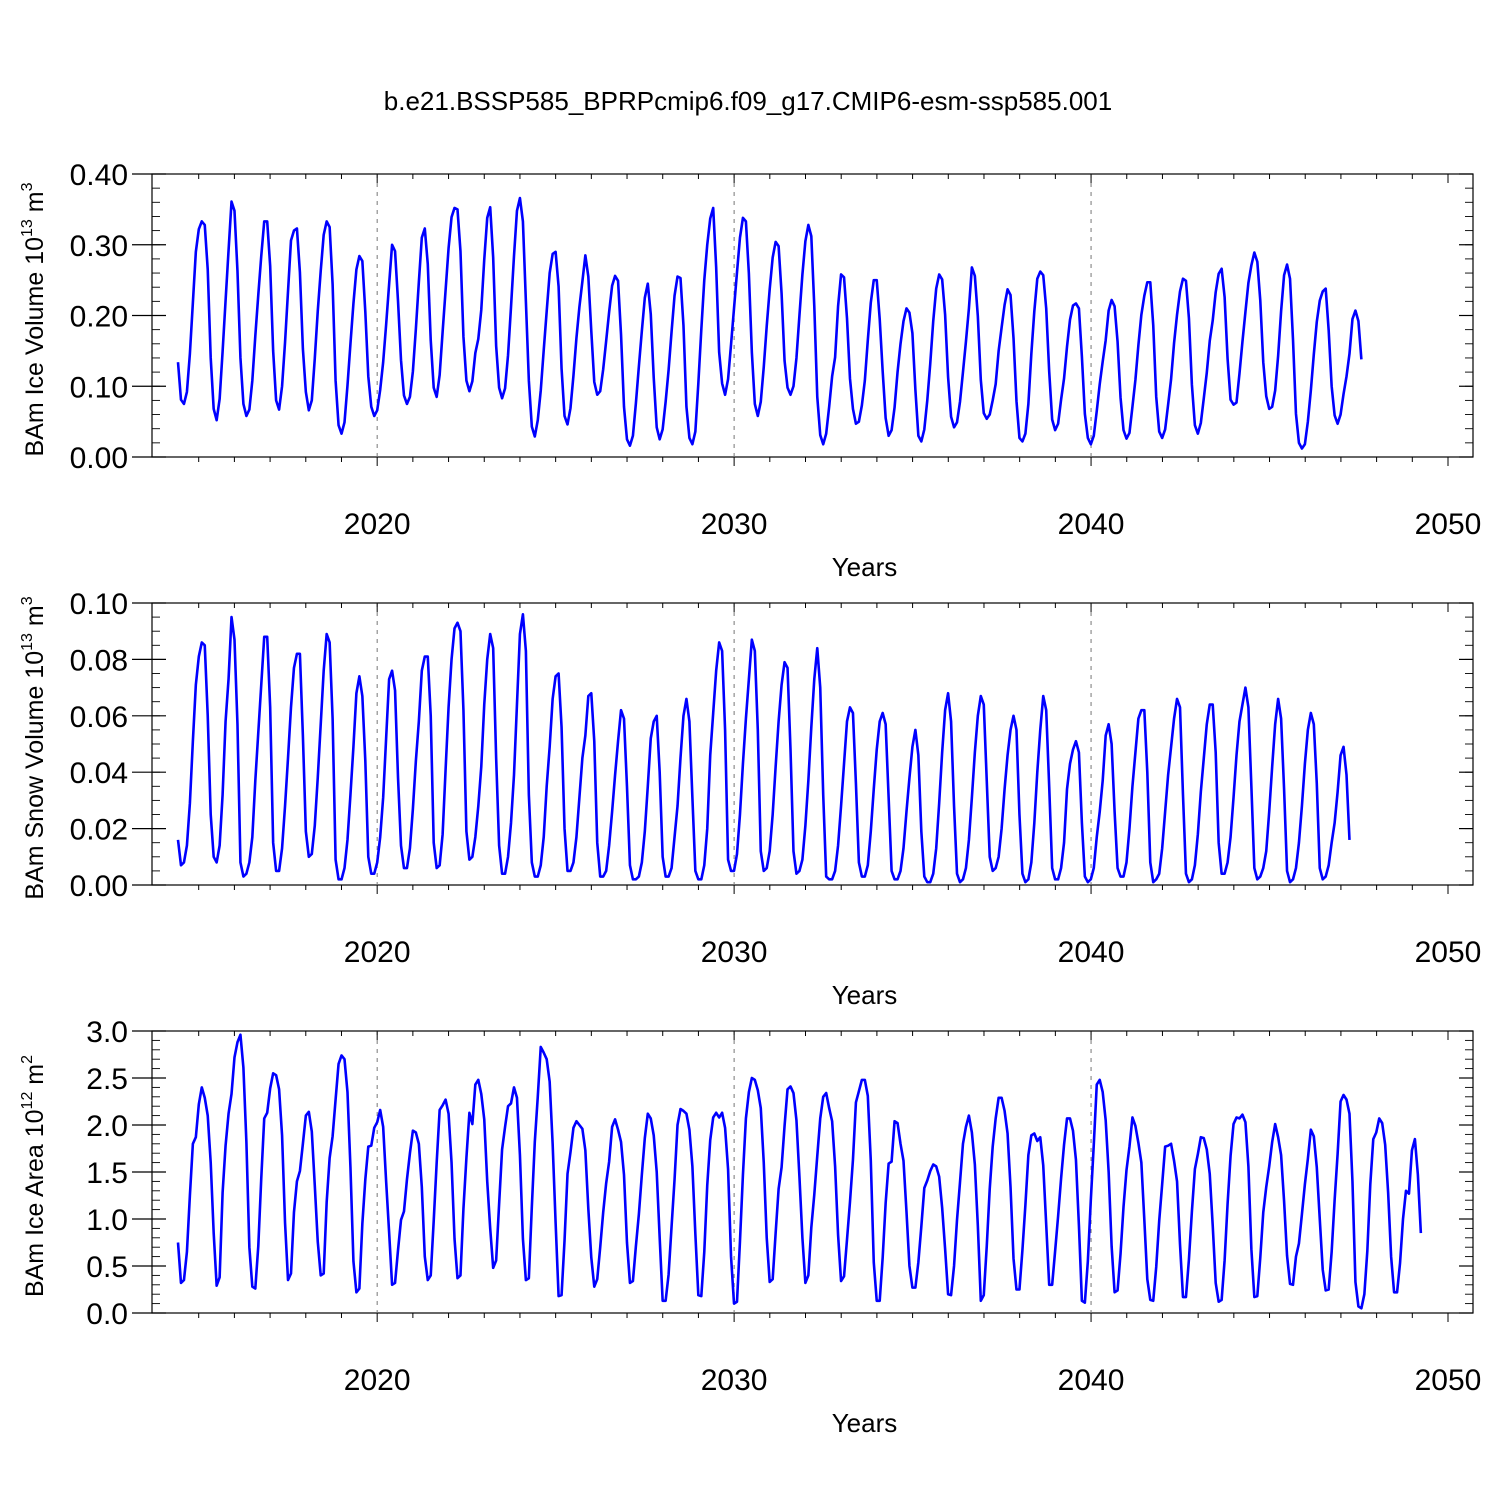 The height and width of the screenshot is (1505, 1500). Describe the element at coordinates (107, 1079) in the screenshot. I see `y-tick-label: 2.5` at that location.